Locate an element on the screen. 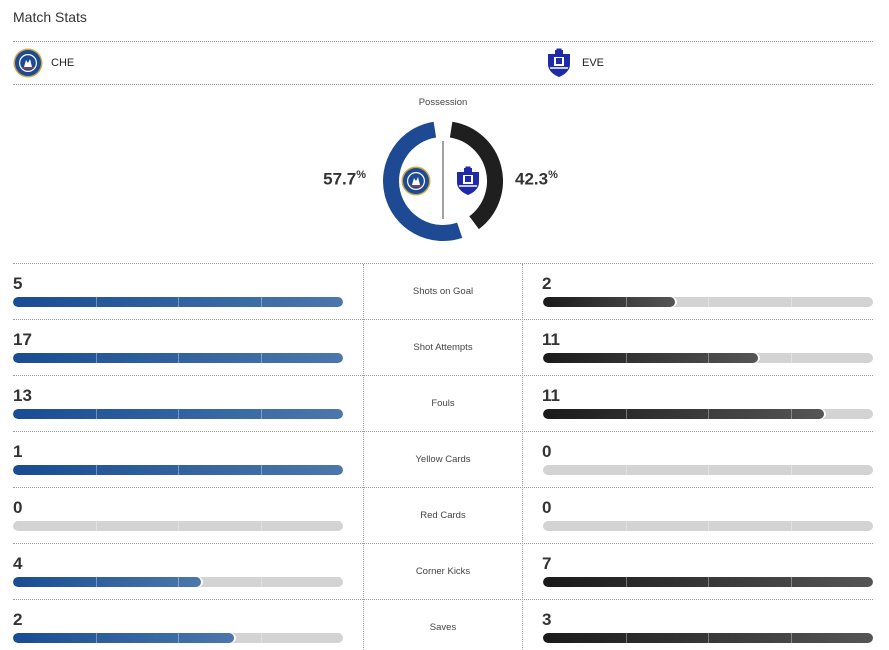 The image size is (889, 650). away-stat-value: 2 is located at coordinates (547, 283).